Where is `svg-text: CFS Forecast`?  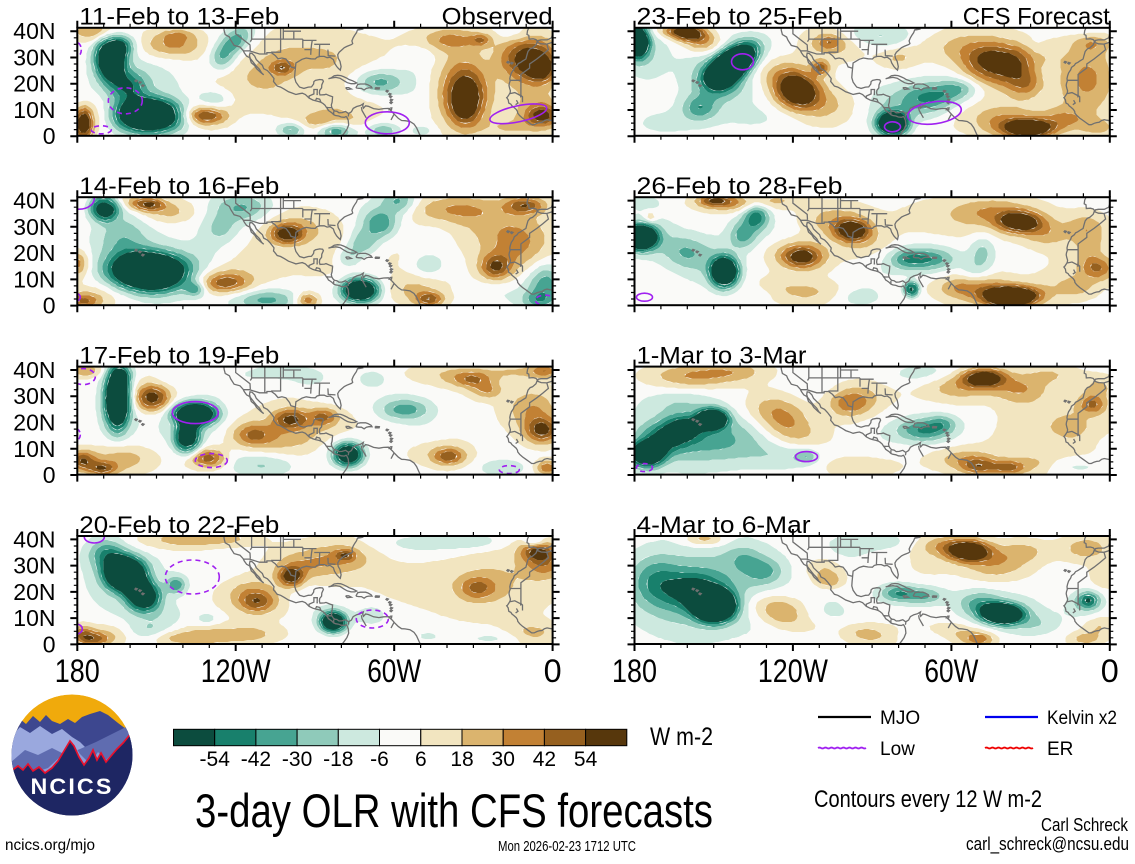 svg-text: CFS Forecast is located at coordinates (1036, 17).